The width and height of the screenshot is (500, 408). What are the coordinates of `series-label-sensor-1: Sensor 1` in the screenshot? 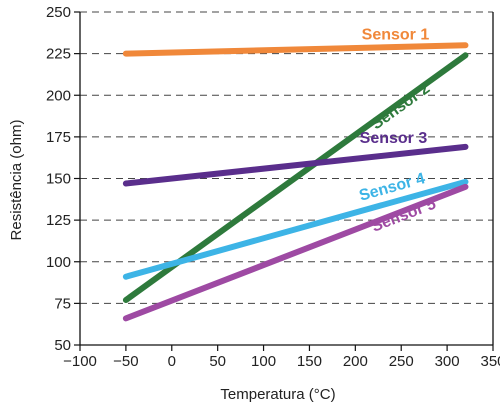 It's located at (396, 34).